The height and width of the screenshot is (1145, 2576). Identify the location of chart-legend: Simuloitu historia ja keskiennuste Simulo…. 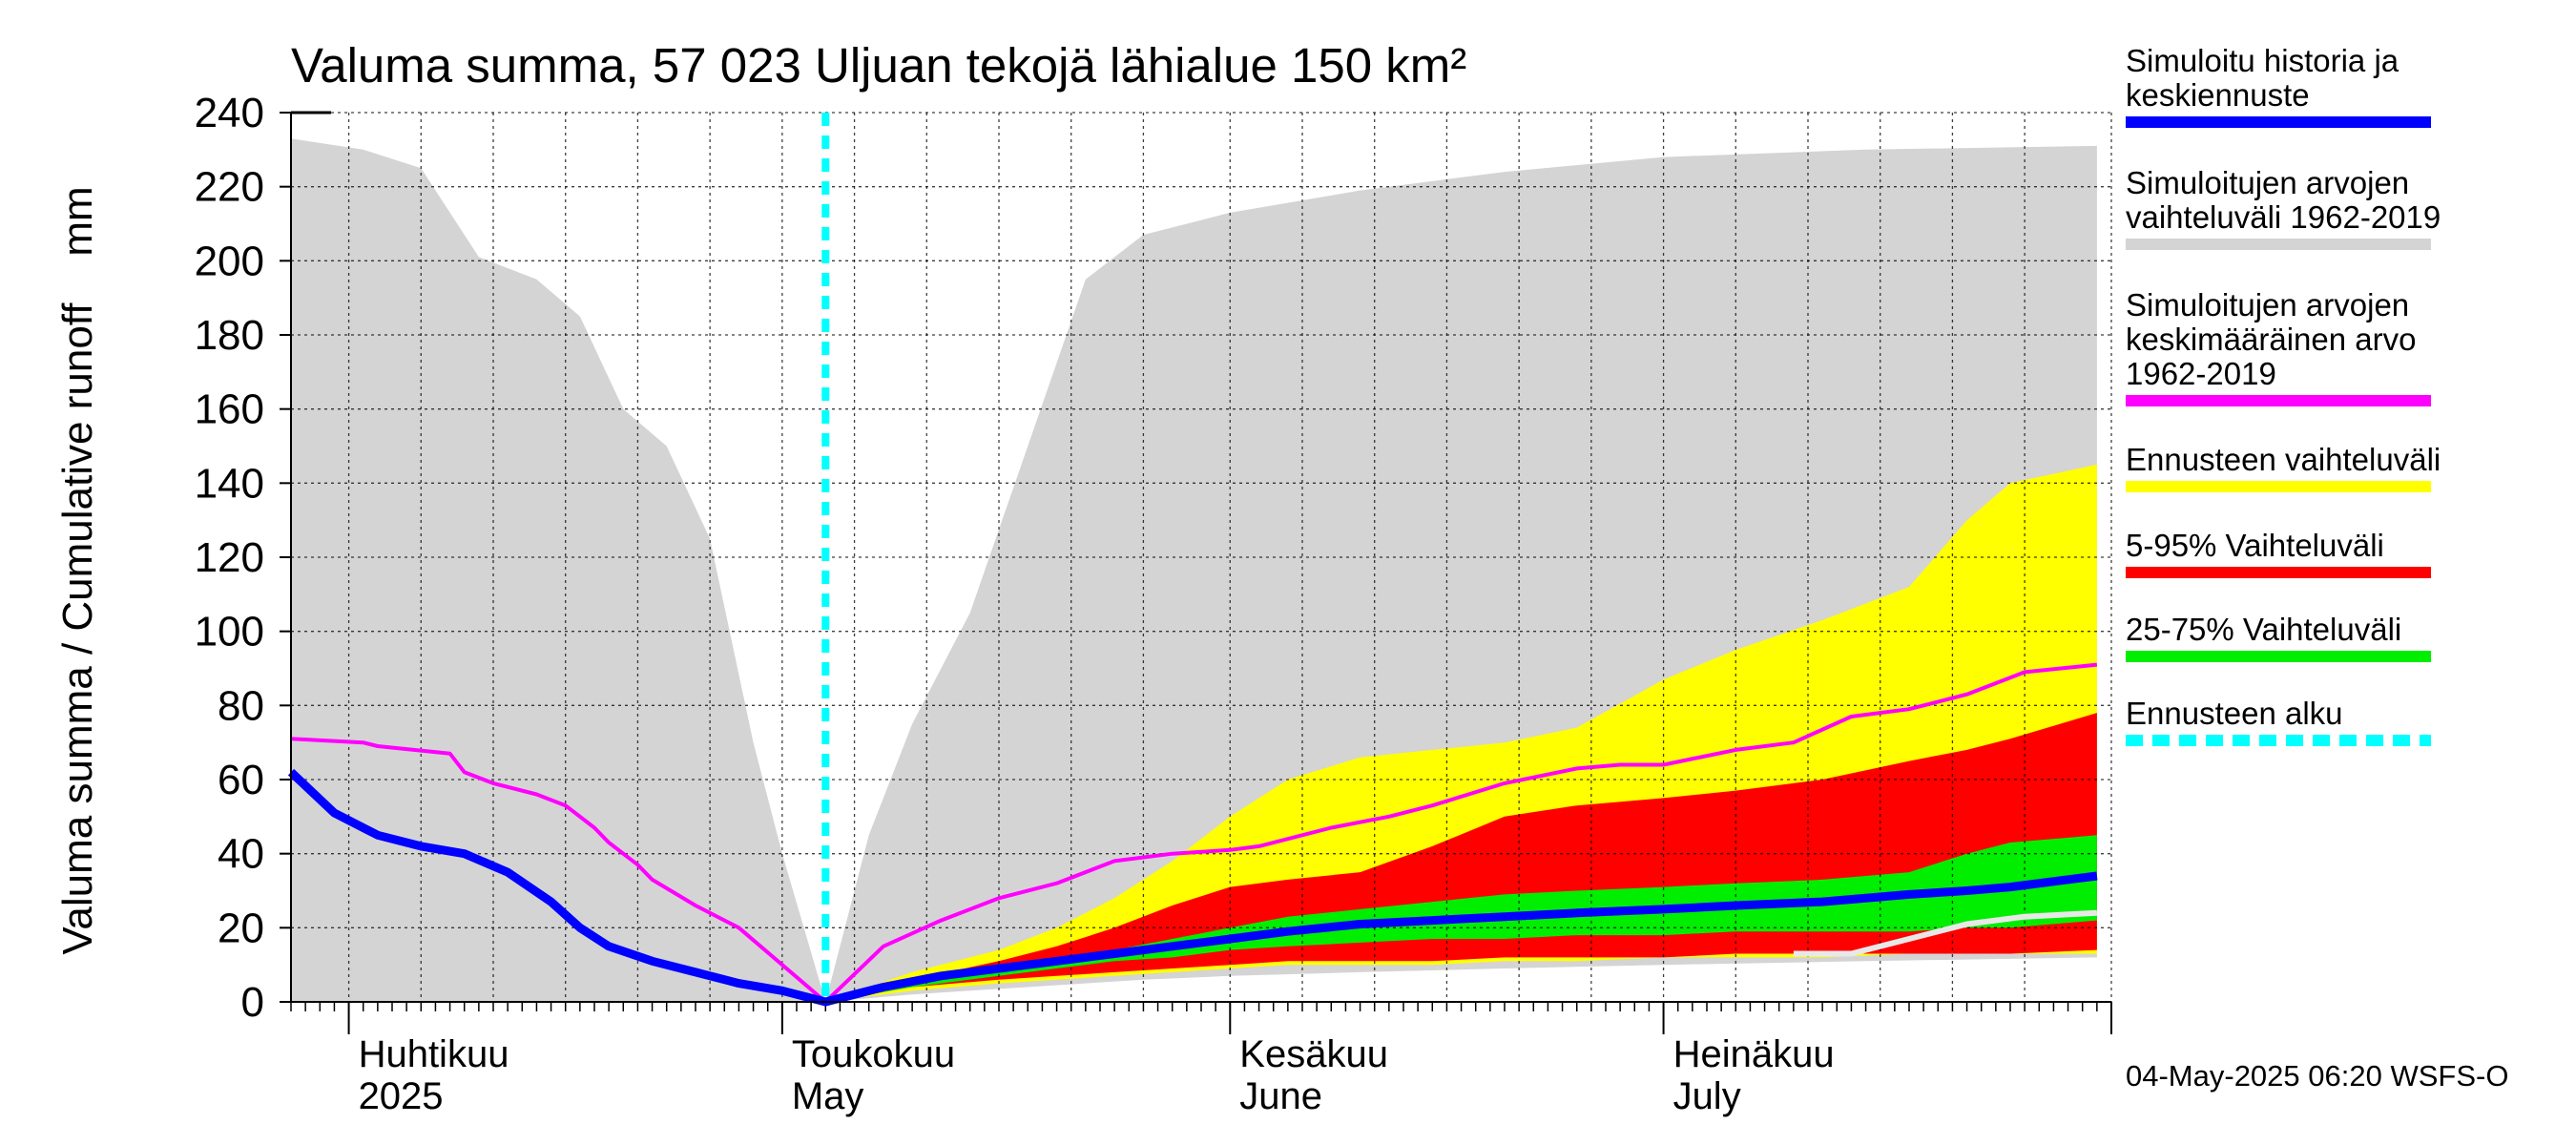
(2288, 395).